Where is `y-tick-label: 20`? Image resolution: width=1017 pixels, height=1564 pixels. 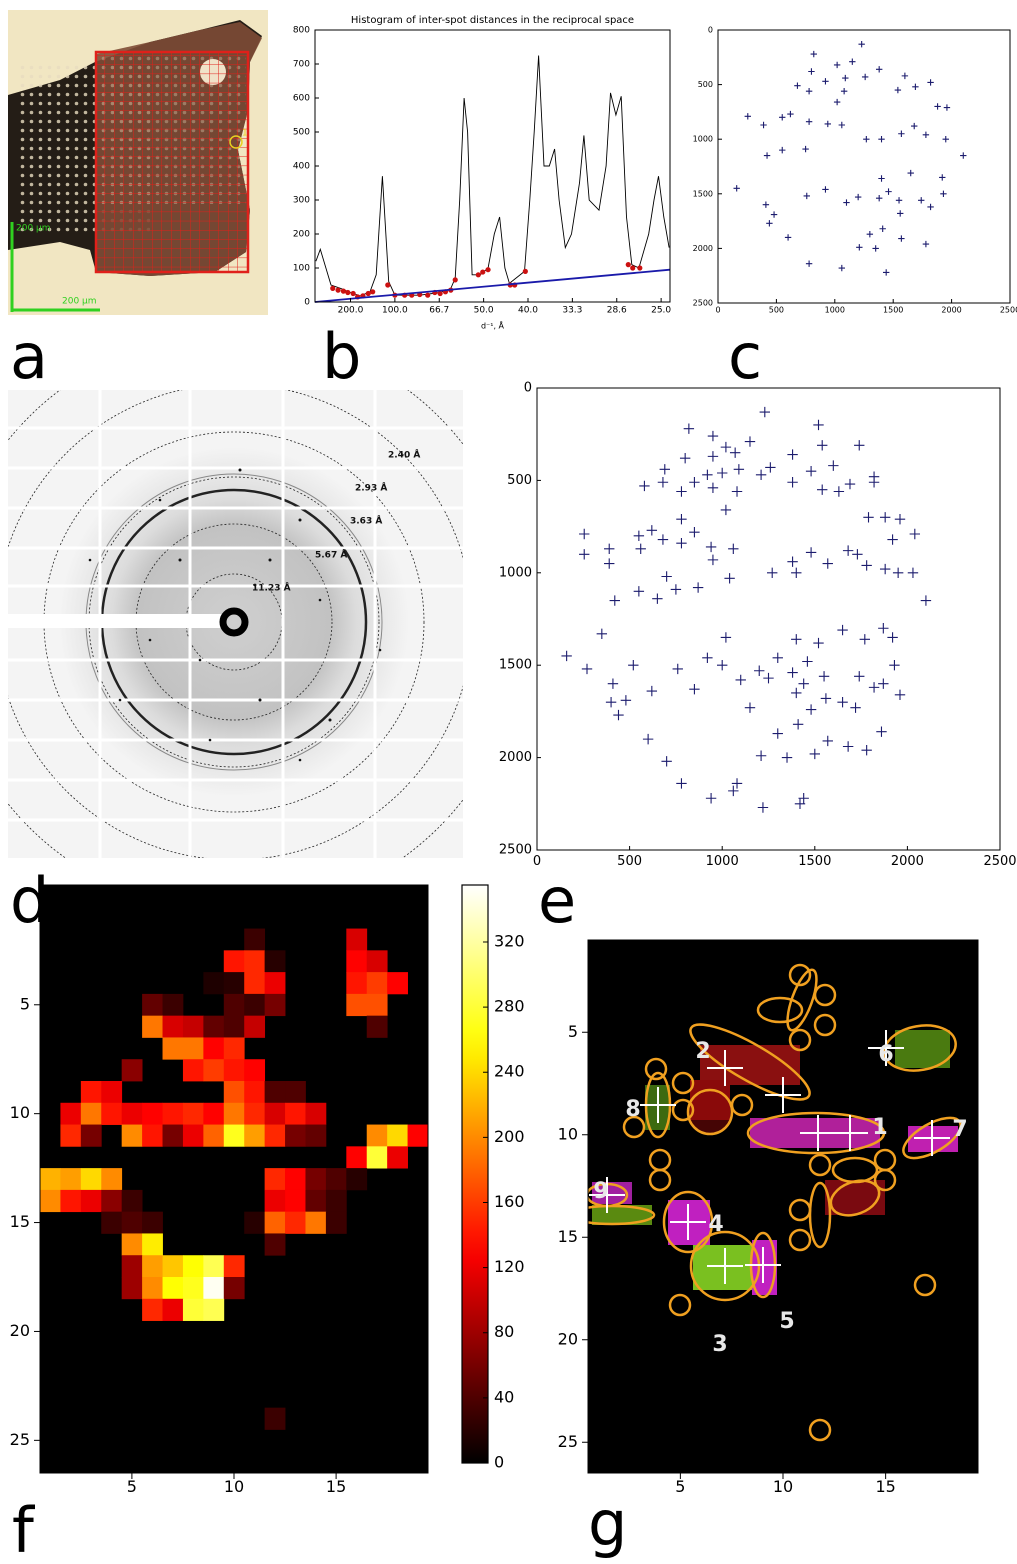
y-tick-label: 20 is located at coordinates (568, 1338).